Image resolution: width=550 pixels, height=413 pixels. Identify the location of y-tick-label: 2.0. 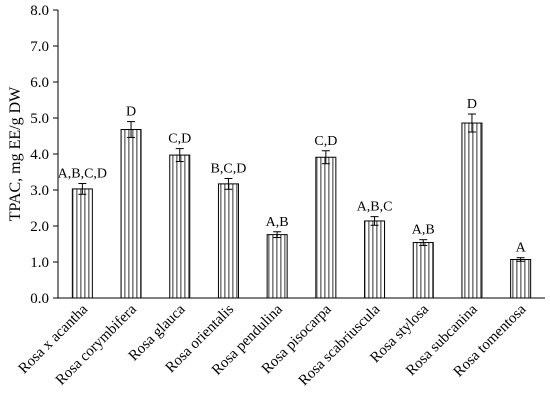
(39, 227).